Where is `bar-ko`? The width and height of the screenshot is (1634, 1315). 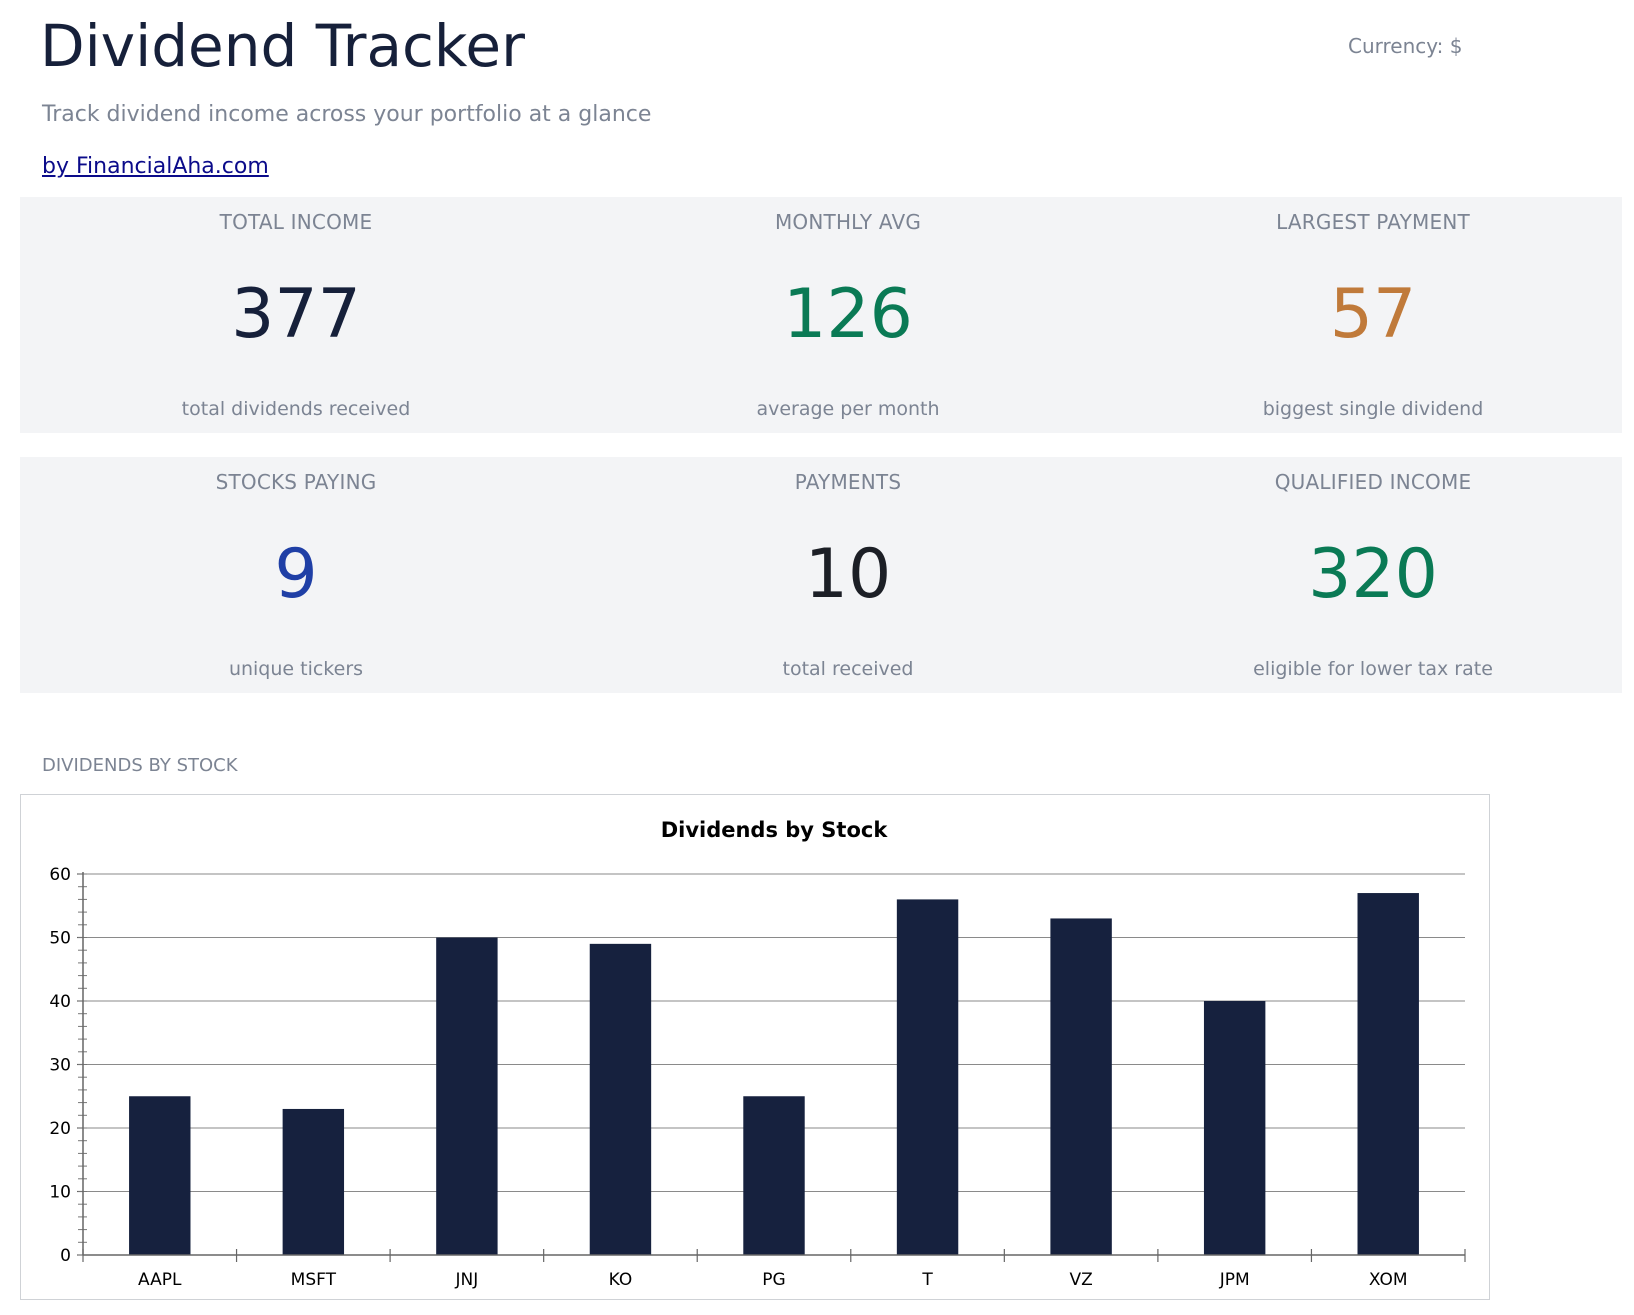 bar-ko is located at coordinates (620, 1099).